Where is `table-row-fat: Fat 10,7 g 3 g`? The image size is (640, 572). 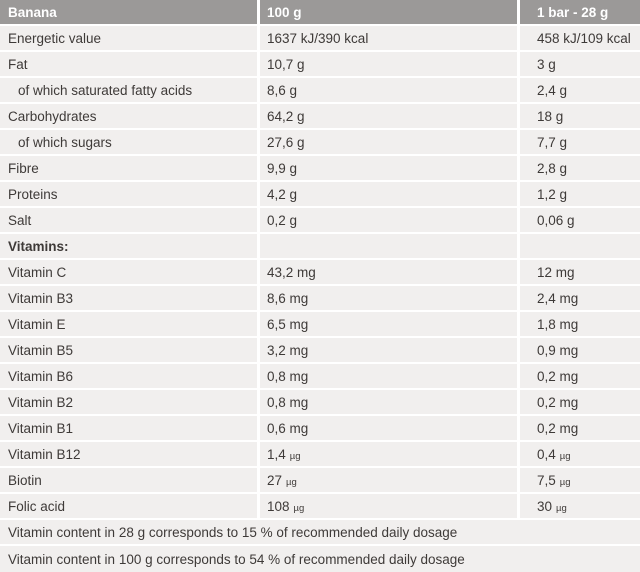 table-row-fat: Fat 10,7 g 3 g is located at coordinates (320, 64).